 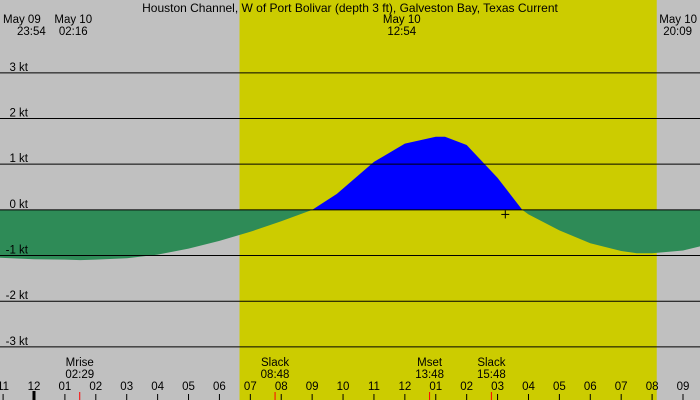 What do you see at coordinates (22, 20) in the screenshot?
I see `top-event-date: May 09` at bounding box center [22, 20].